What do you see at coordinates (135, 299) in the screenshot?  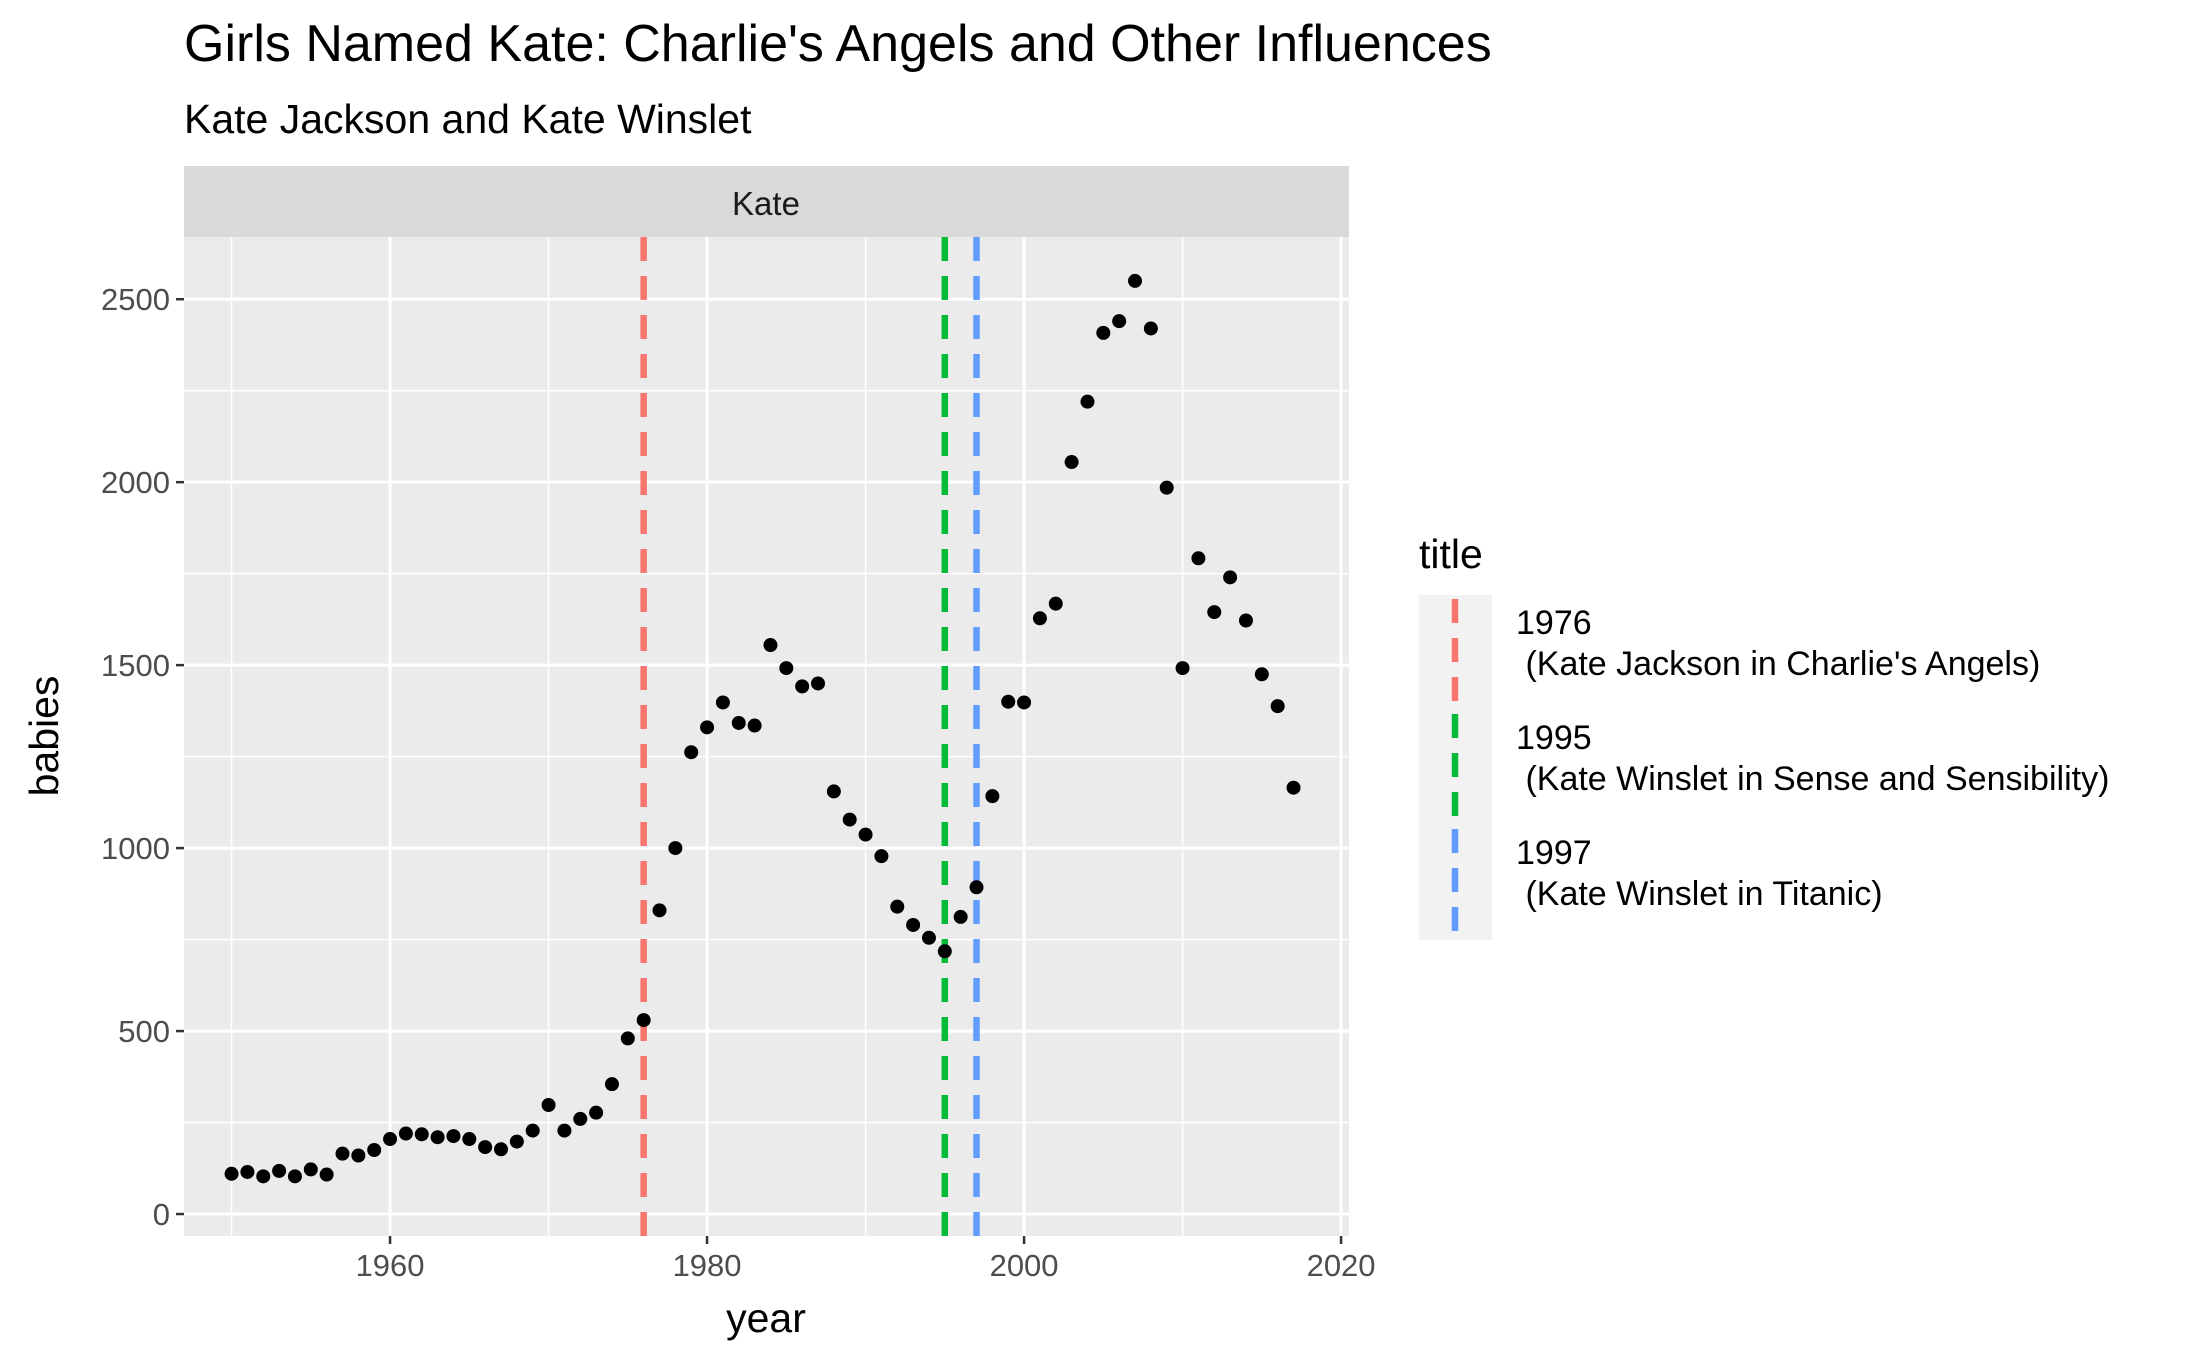 I see `y-tick-label: 2500` at bounding box center [135, 299].